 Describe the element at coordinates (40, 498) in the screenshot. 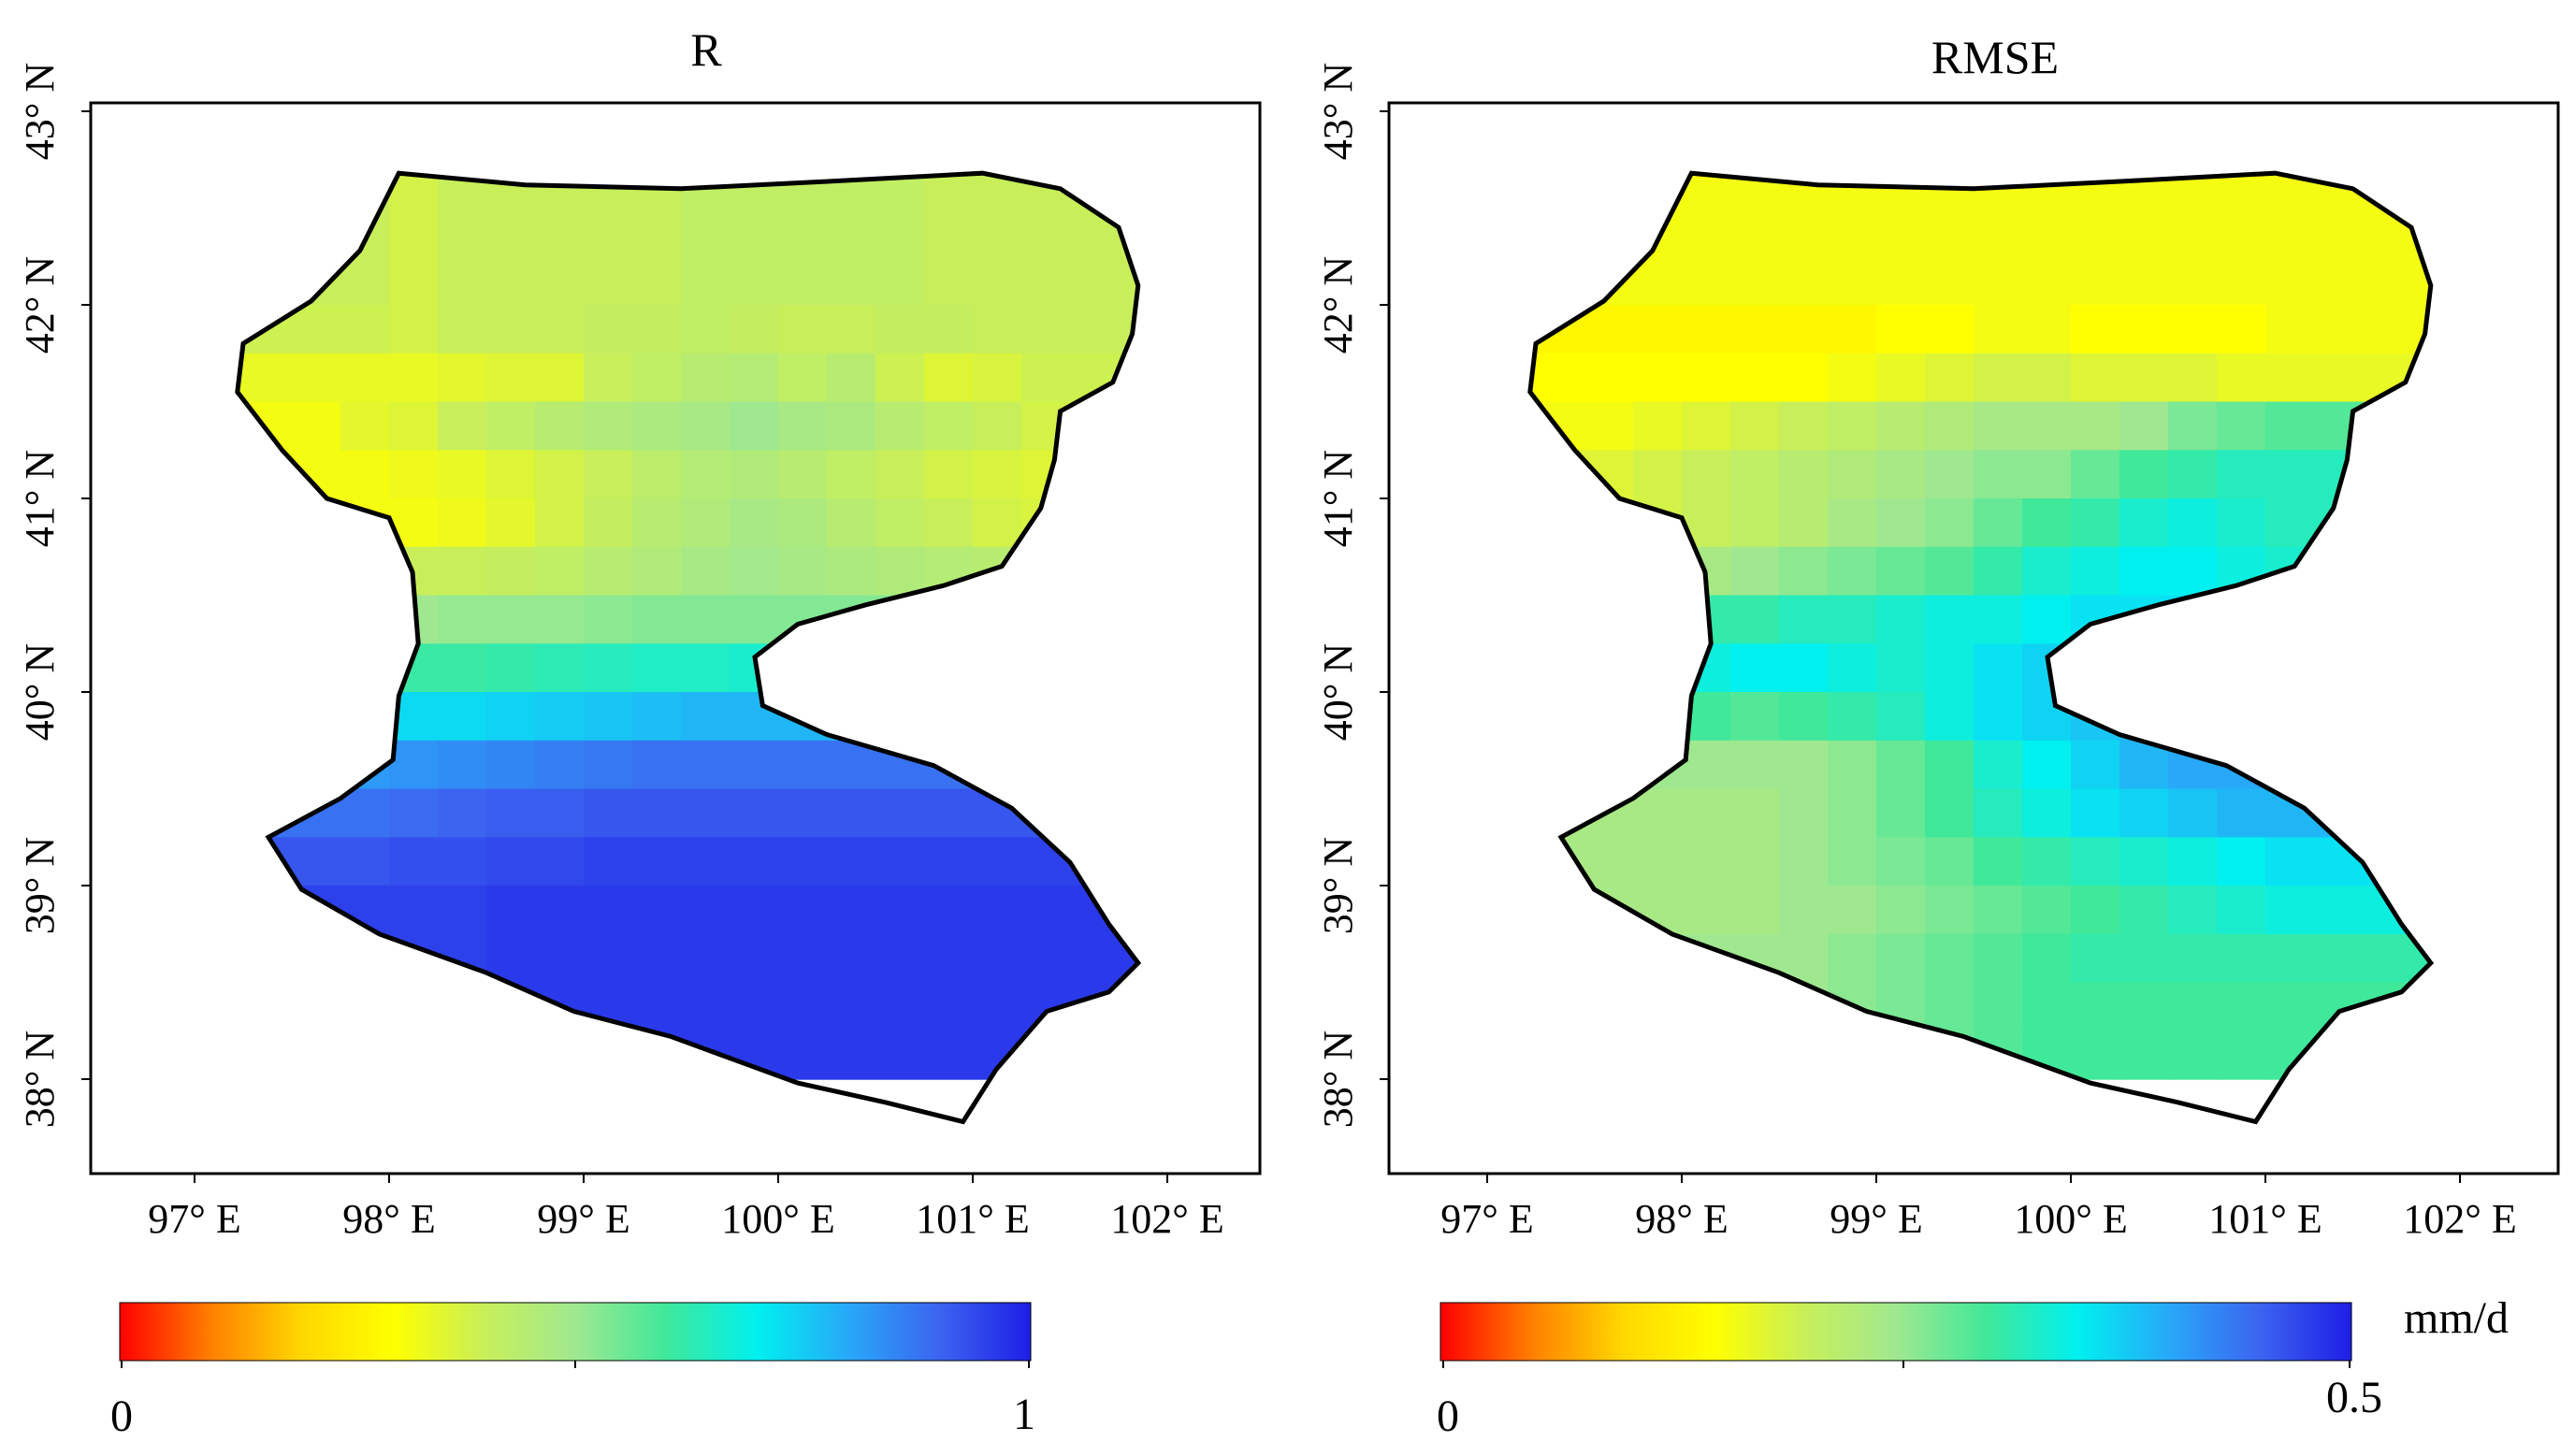

I see `lat-tick-label: 41° N` at that location.